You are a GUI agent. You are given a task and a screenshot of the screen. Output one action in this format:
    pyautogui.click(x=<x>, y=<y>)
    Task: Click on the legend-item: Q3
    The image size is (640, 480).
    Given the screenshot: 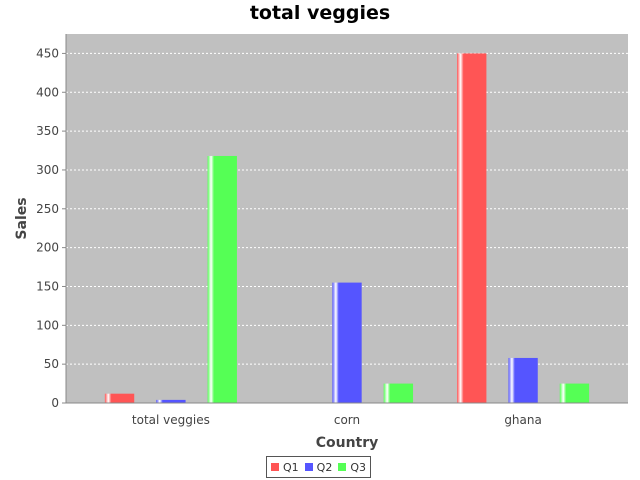 What is the action you would take?
    pyautogui.click(x=352, y=467)
    